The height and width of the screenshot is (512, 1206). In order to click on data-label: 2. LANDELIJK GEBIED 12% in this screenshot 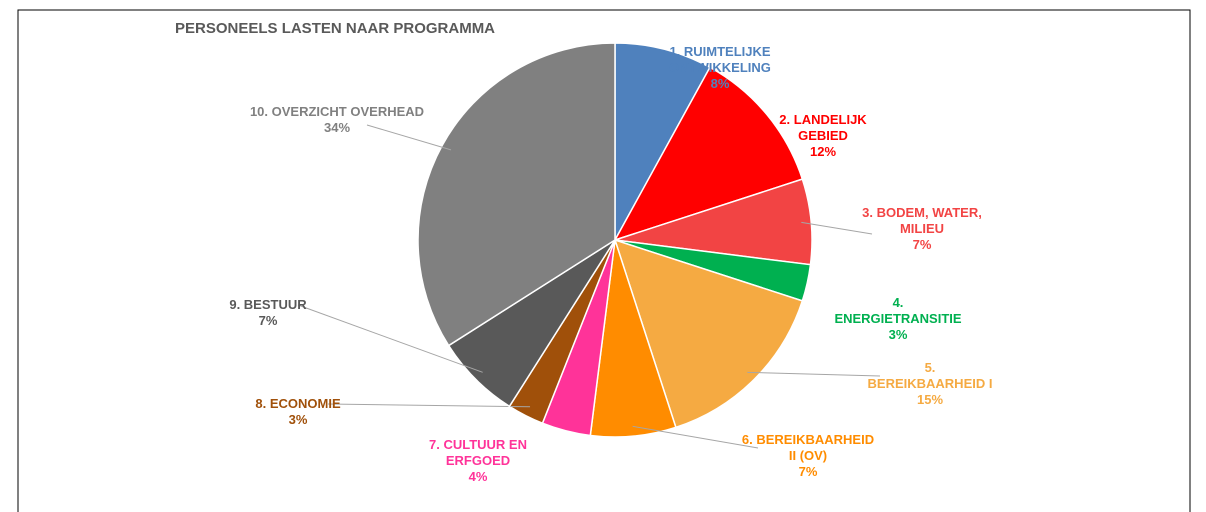, I will do `click(823, 136)`.